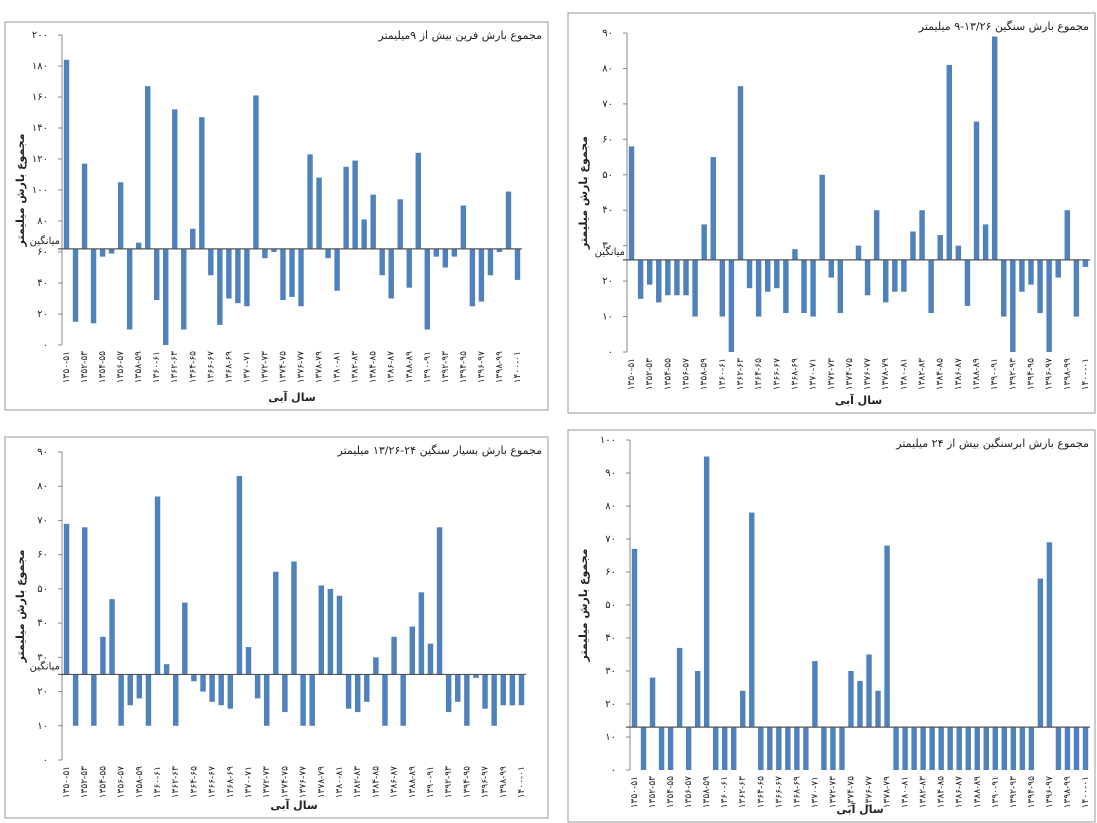 The image size is (1097, 823). I want to click on y-tick-label: ۵۰, so click(607, 175).